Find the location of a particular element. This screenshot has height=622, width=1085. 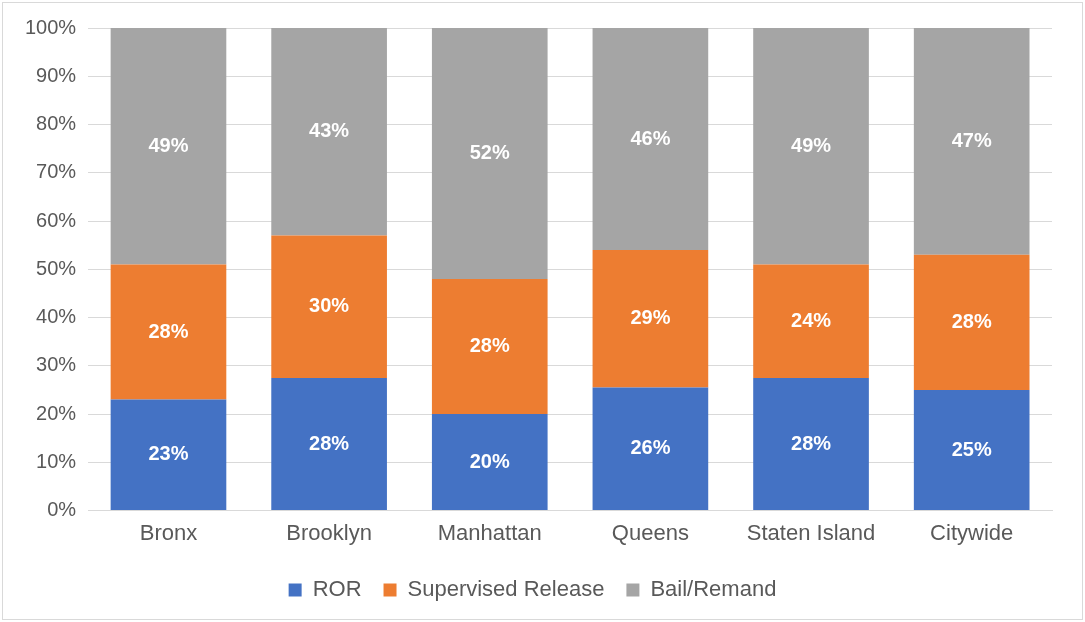

y-tick-label: 60% is located at coordinates (56, 219).